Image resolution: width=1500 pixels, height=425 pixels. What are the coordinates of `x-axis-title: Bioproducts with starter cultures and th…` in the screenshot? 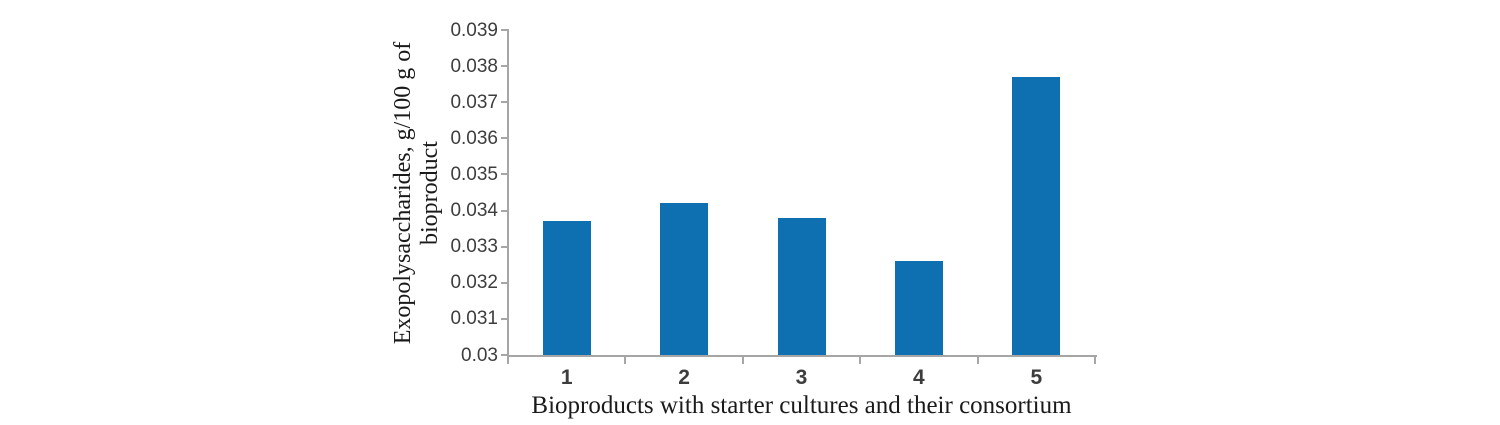 It's located at (801, 405).